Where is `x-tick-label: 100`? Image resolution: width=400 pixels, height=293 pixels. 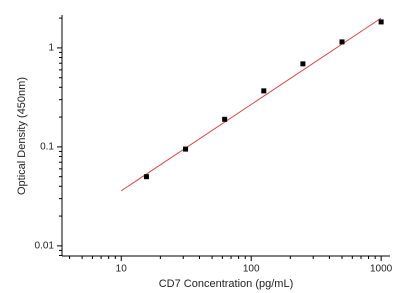 x-tick-label: 100 is located at coordinates (251, 269).